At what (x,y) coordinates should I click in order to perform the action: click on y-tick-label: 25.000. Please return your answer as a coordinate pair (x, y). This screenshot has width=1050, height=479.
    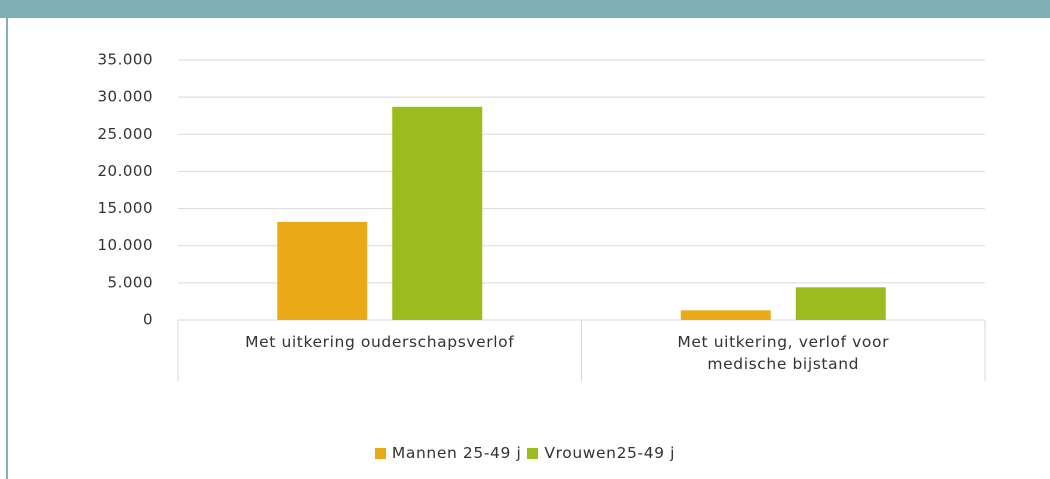
    Looking at the image, I should click on (126, 134).